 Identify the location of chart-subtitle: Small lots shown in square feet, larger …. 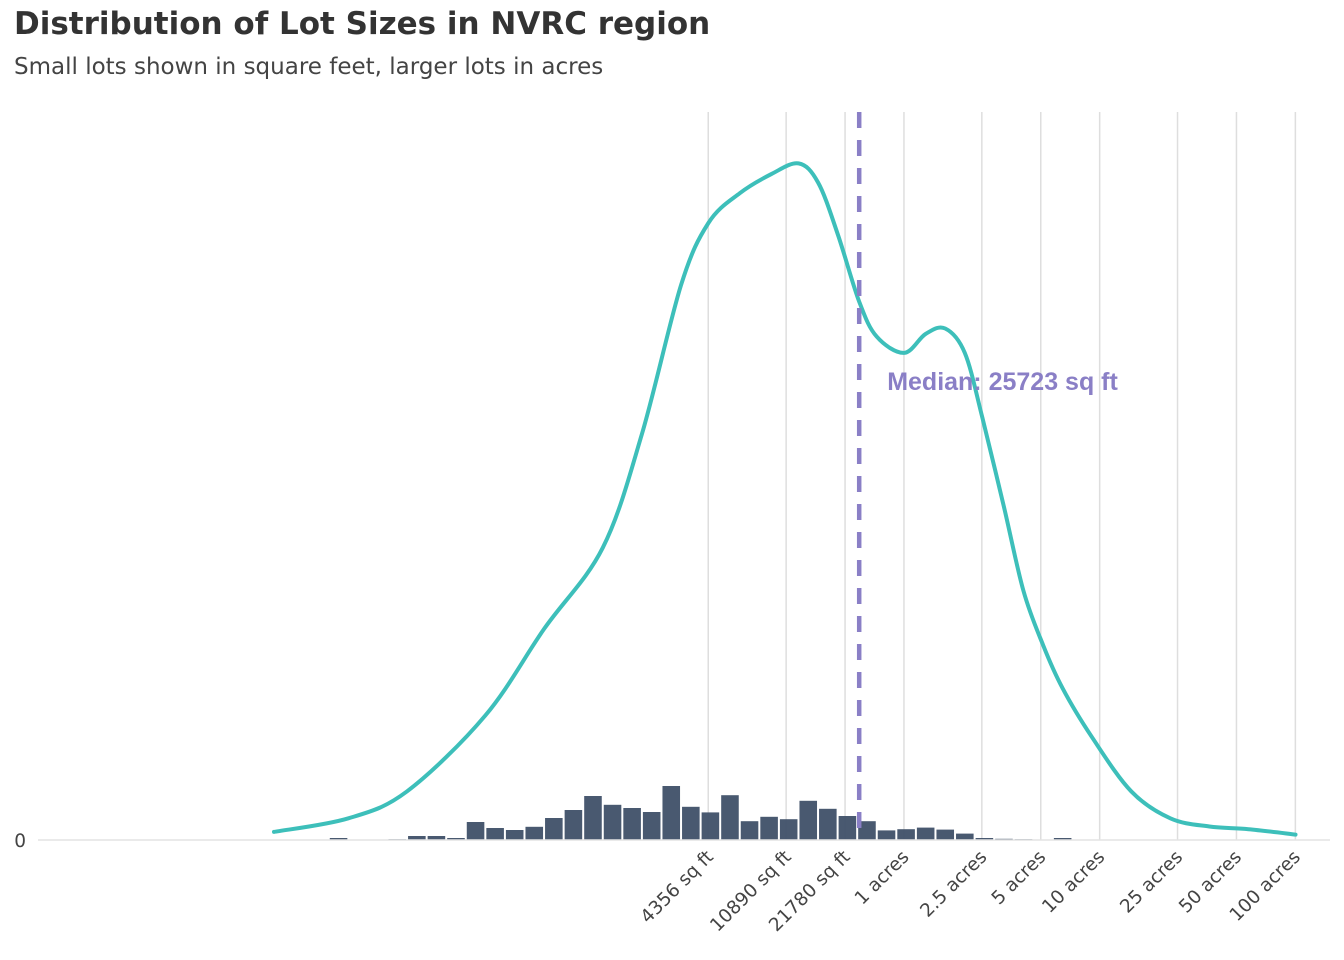
(309, 67).